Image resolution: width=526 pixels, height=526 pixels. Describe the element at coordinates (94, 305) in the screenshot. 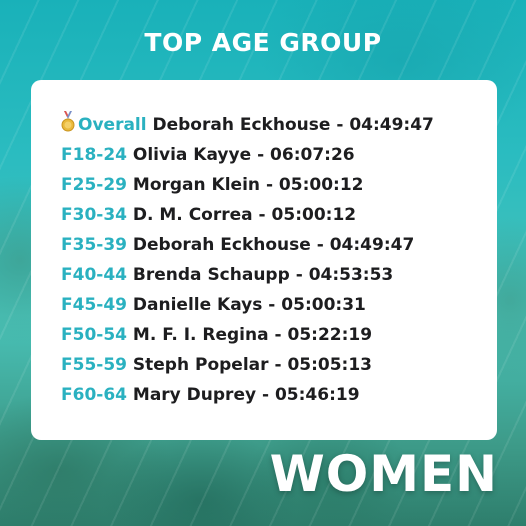

I see `category-label: F45-49` at that location.